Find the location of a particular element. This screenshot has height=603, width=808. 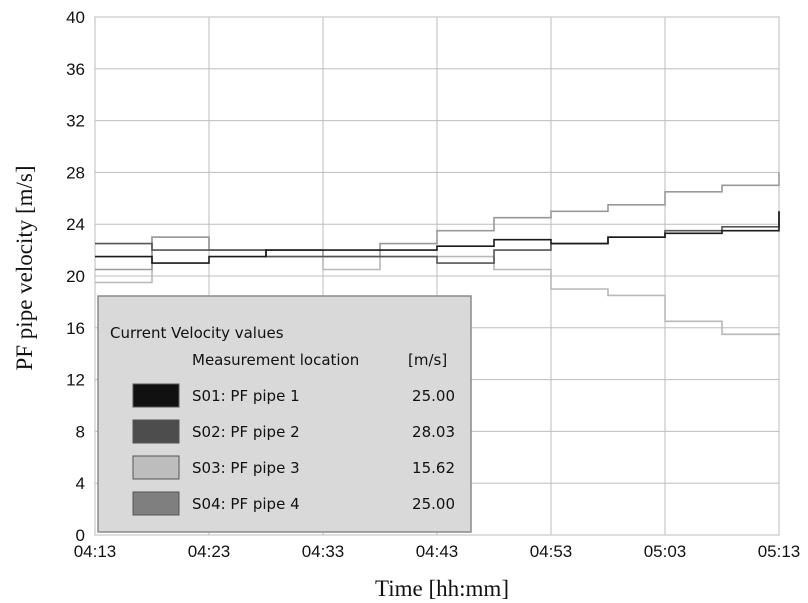

legend-label: S04: PF pipe 4 is located at coordinates (246, 504).